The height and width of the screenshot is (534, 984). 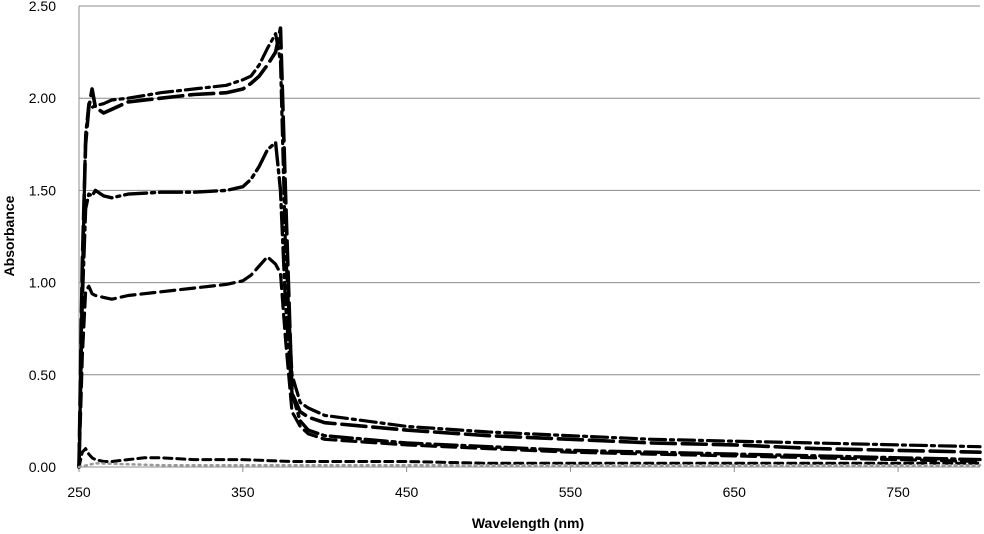 What do you see at coordinates (898, 492) in the screenshot?
I see `x-tick-label: 750` at bounding box center [898, 492].